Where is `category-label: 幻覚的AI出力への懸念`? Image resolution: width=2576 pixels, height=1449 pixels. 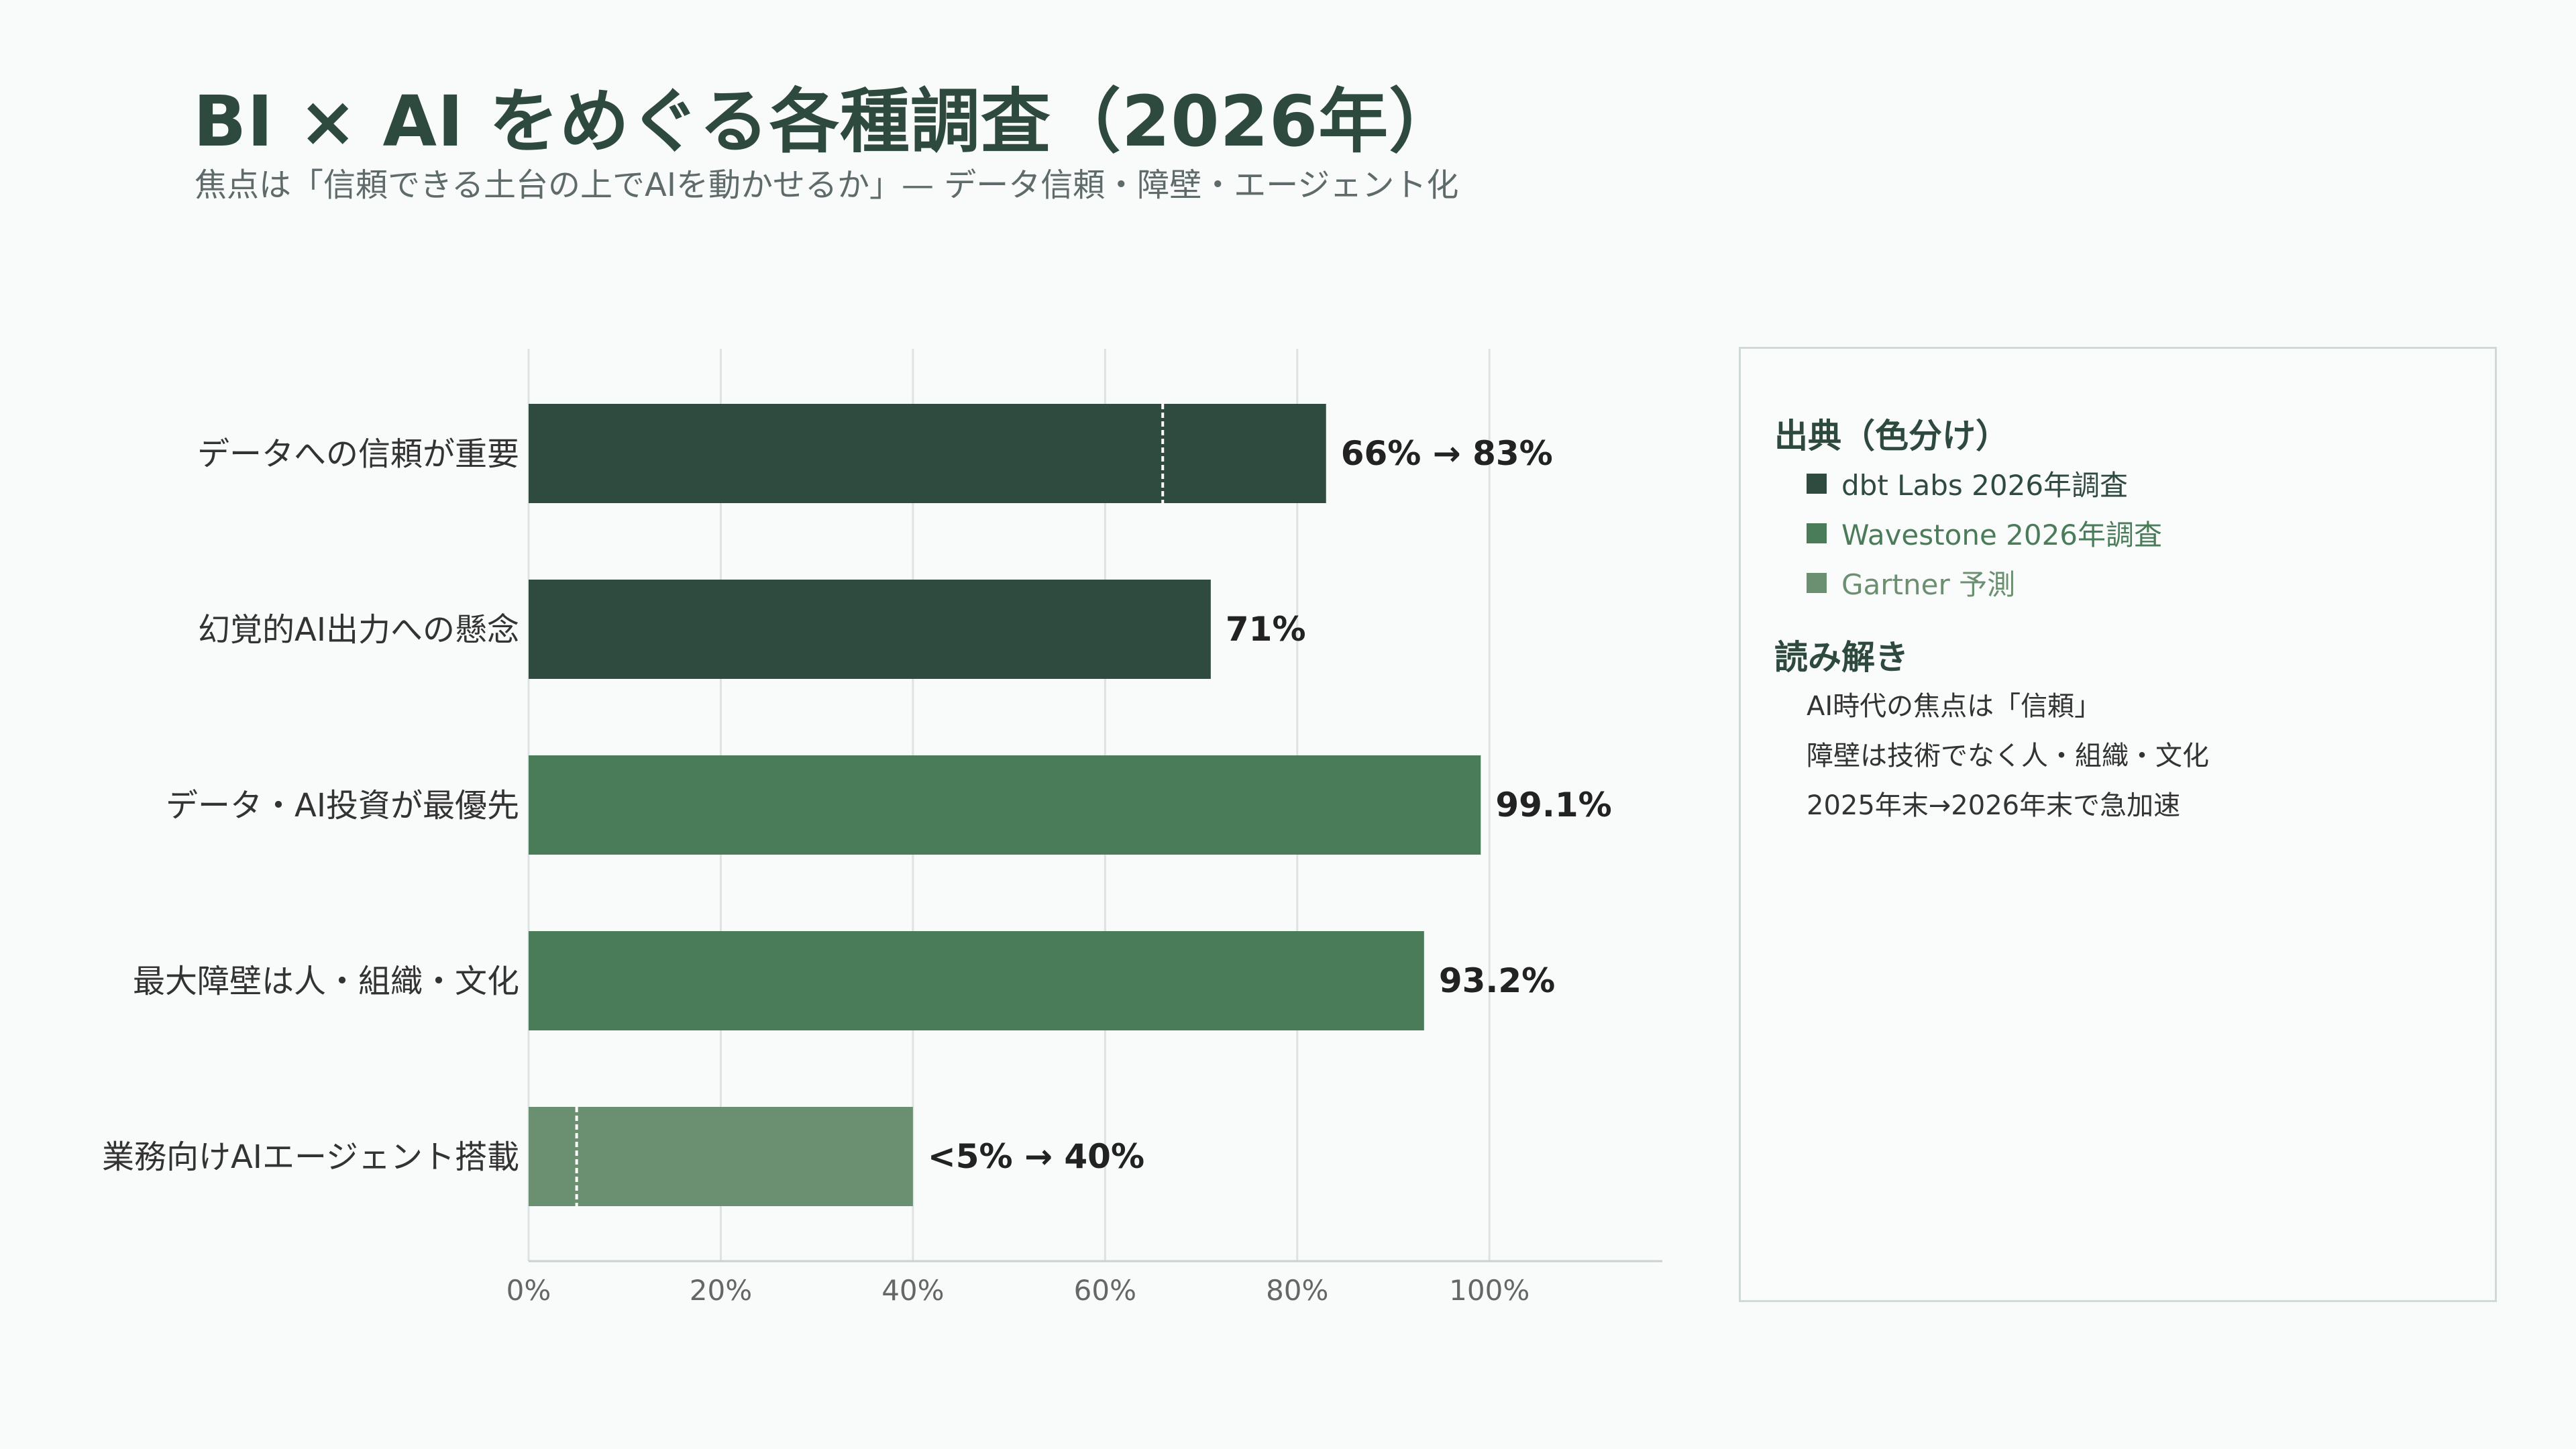 category-label: 幻覚的AI出力への懸念 is located at coordinates (358, 630).